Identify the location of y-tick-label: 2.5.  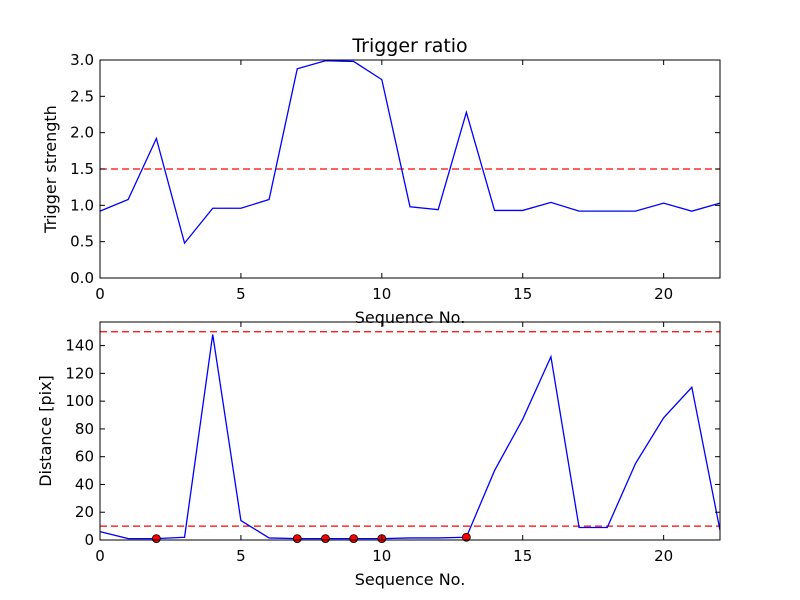
(82, 96).